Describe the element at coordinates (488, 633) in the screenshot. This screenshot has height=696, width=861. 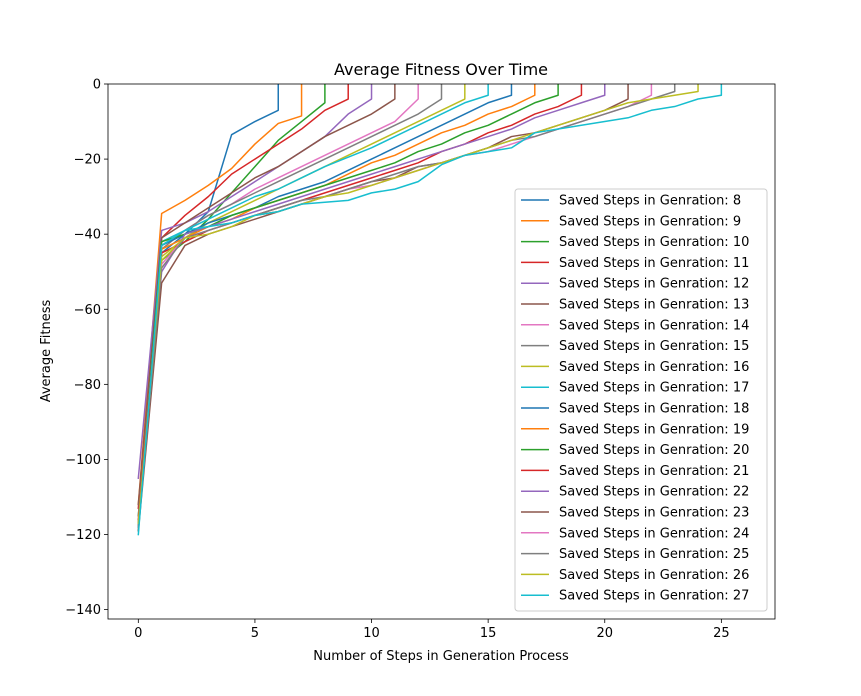
I see `x-tick-label: 15` at that location.